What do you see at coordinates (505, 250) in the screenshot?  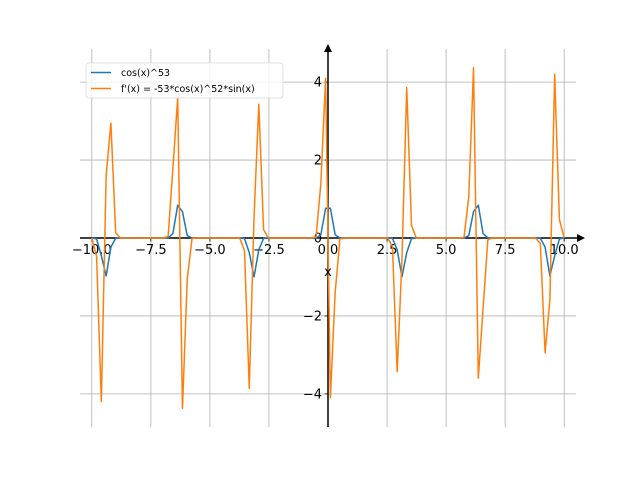 I see `x-tick-label: 7.5` at bounding box center [505, 250].